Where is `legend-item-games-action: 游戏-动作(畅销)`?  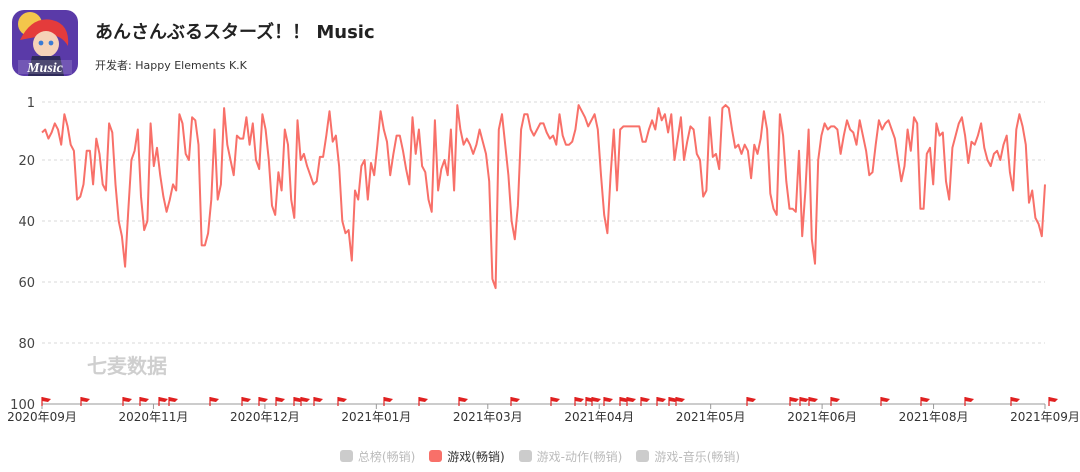 legend-item-games-action: 游戏-动作(畅销) is located at coordinates (570, 456).